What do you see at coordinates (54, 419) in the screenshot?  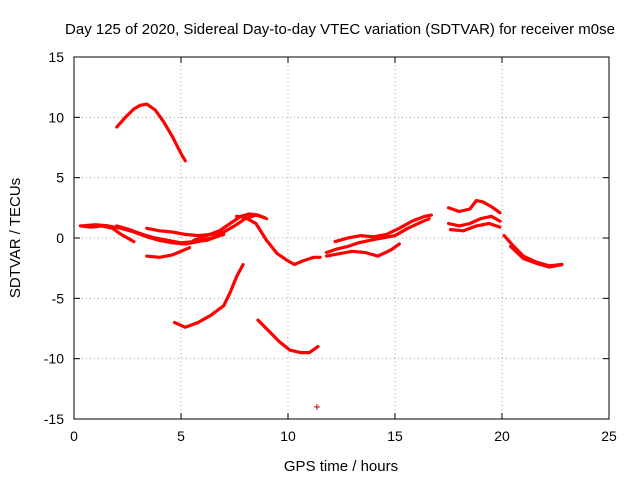 I see `y-tick-label: -15` at bounding box center [54, 419].